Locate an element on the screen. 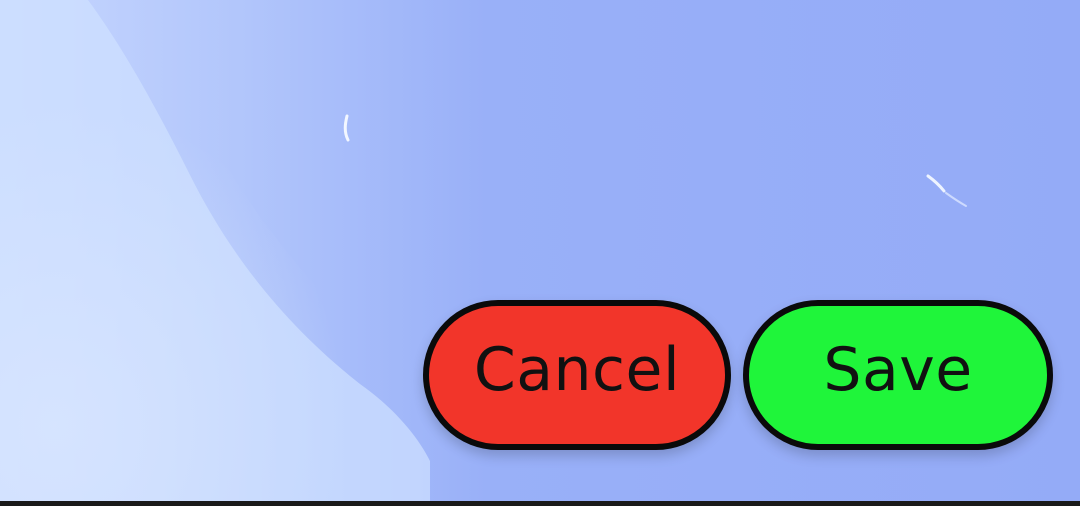  streak-left is located at coordinates (346, 128).